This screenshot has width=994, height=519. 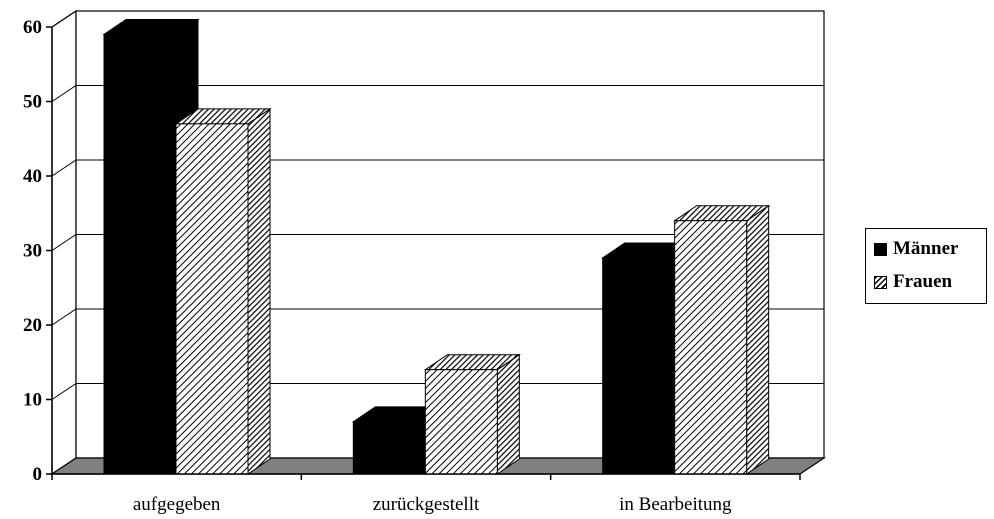 I want to click on x-axis-labels: aufgegeben zurückgestellt in Bearbeitung, so click(x=426, y=494).